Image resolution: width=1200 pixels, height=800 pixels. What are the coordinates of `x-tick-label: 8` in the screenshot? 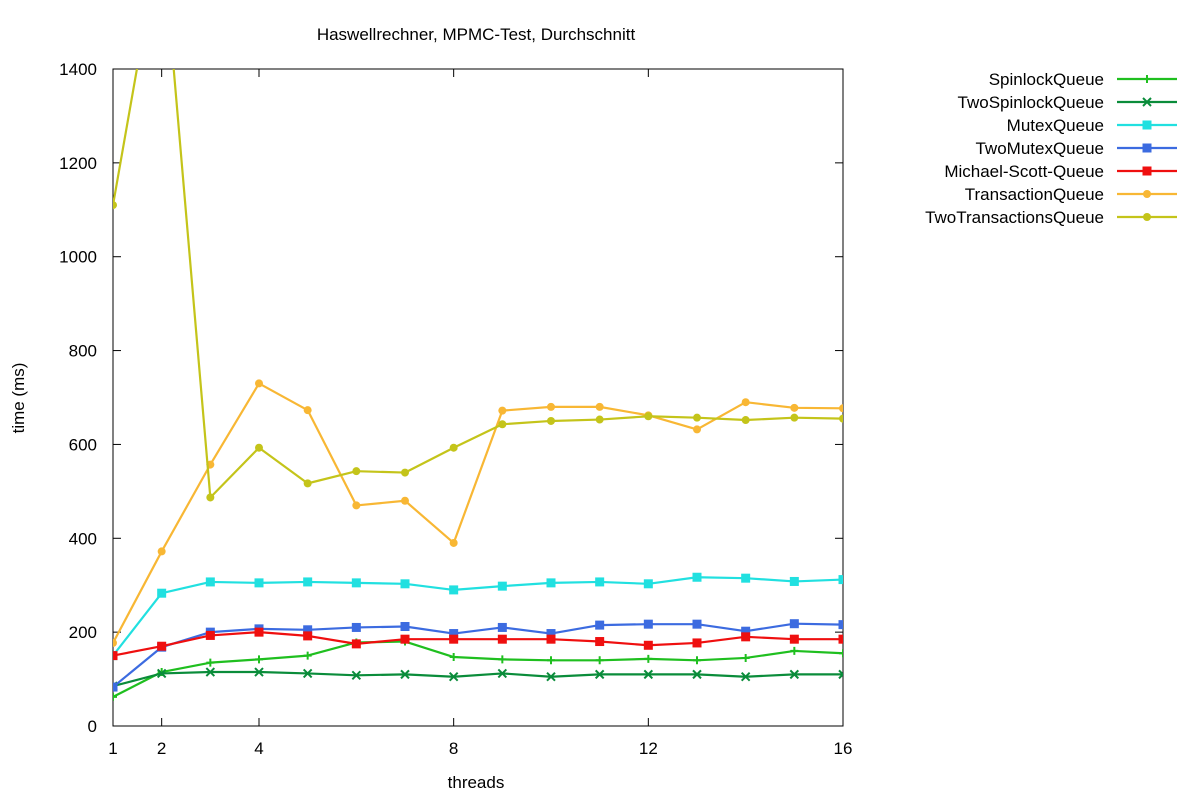 It's located at (453, 748).